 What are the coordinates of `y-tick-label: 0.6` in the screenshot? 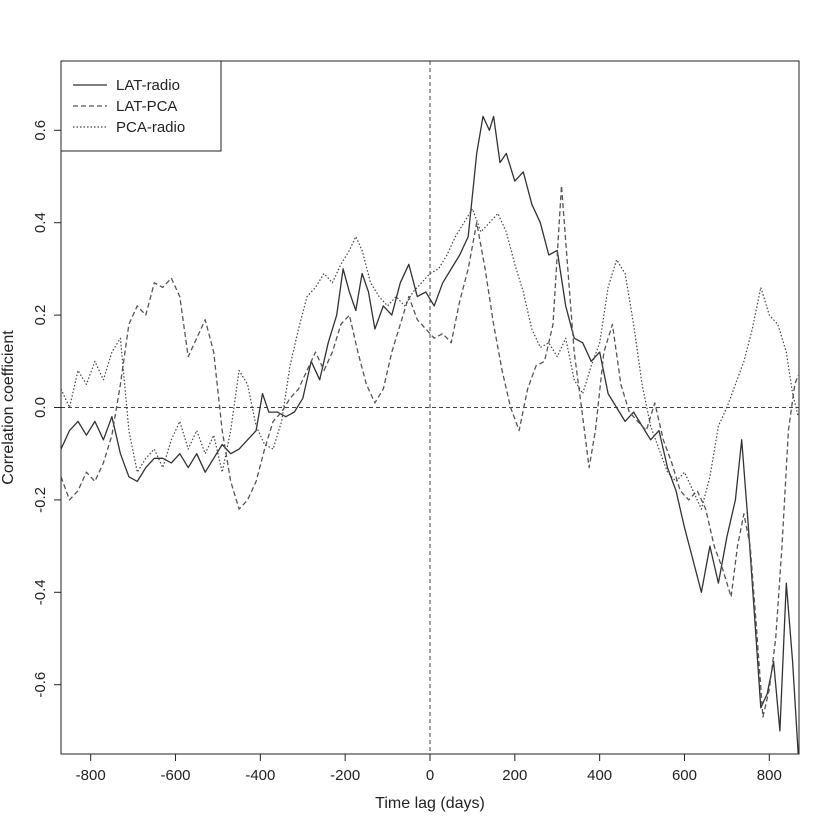 It's located at (40, 130).